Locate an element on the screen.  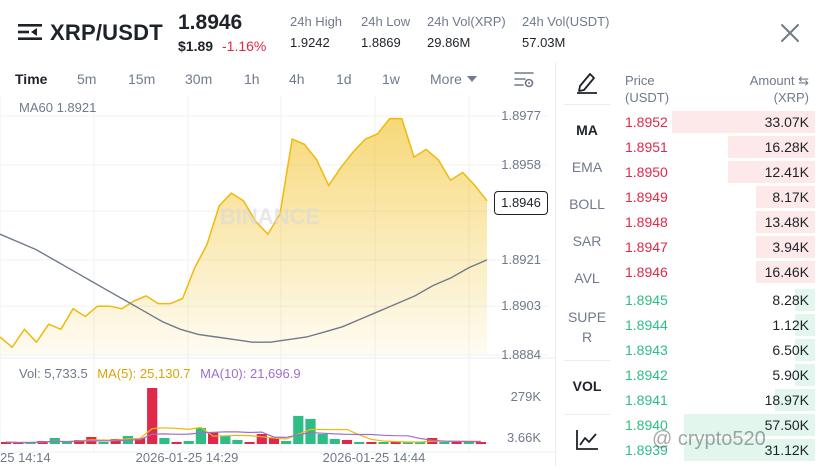
volume-ma10-line is located at coordinates (243, 437).